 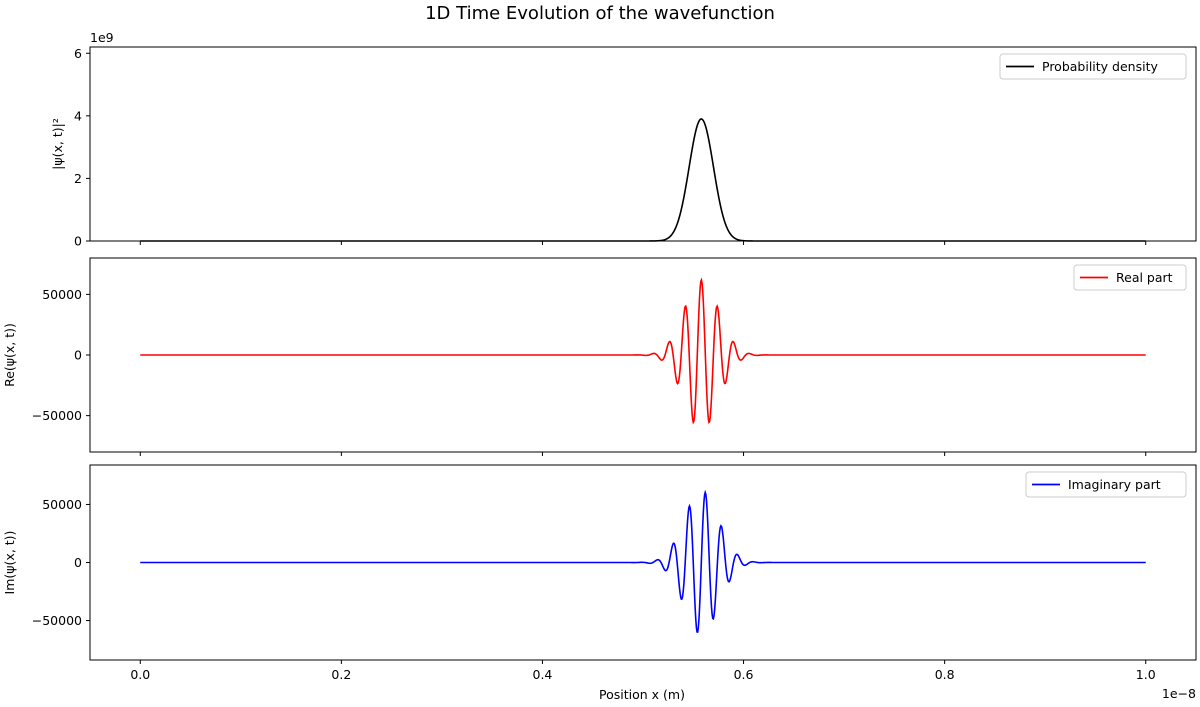 What do you see at coordinates (642, 694) in the screenshot?
I see `x-axis-label: Position x (m)` at bounding box center [642, 694].